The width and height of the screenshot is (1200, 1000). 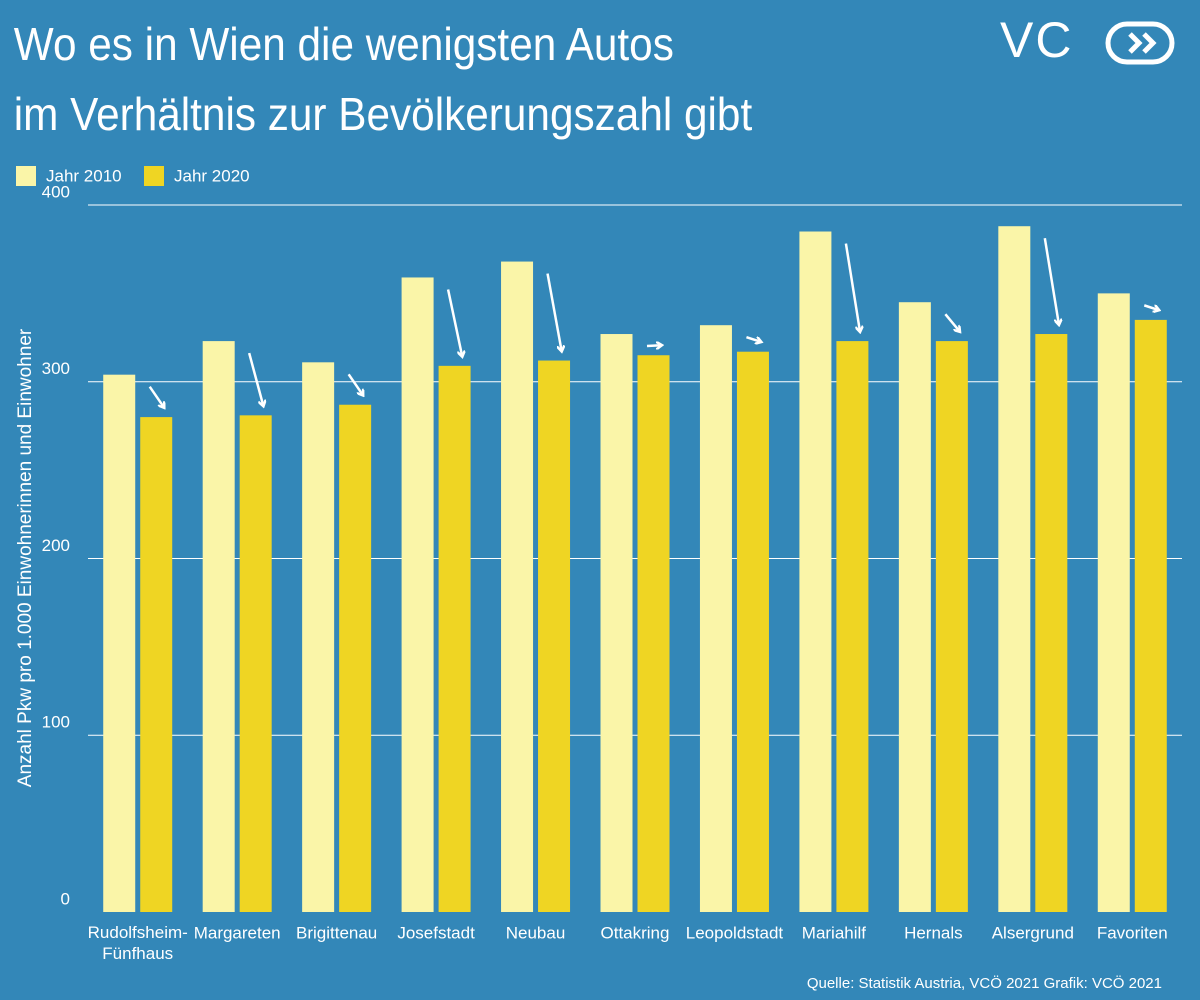 I want to click on y-tick-label: 300, so click(x=56, y=368).